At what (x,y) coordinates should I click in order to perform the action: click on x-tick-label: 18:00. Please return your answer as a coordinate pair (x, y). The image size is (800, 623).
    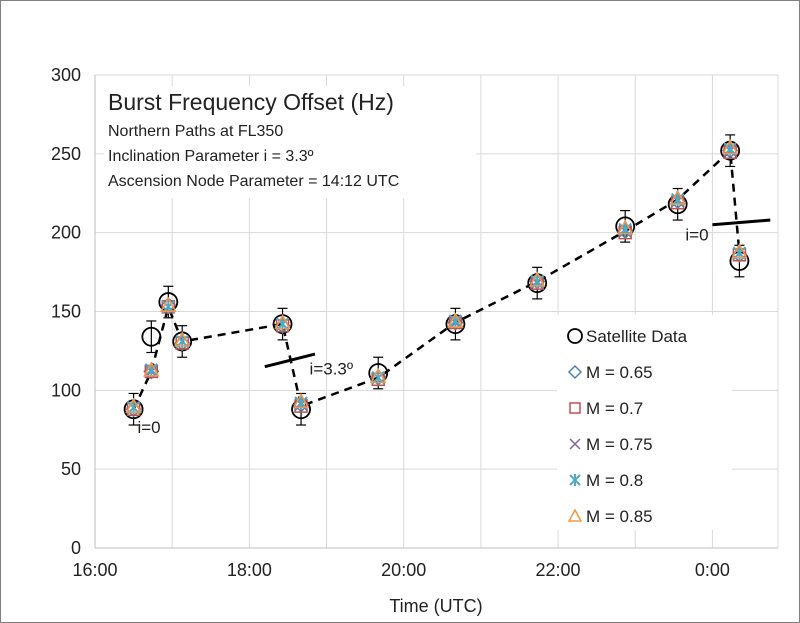
    Looking at the image, I should click on (249, 570).